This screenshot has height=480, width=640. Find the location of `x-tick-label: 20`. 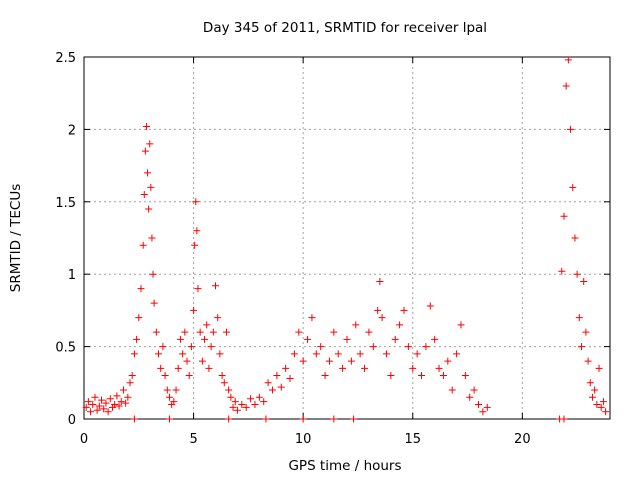

x-tick-label: 20 is located at coordinates (522, 439).